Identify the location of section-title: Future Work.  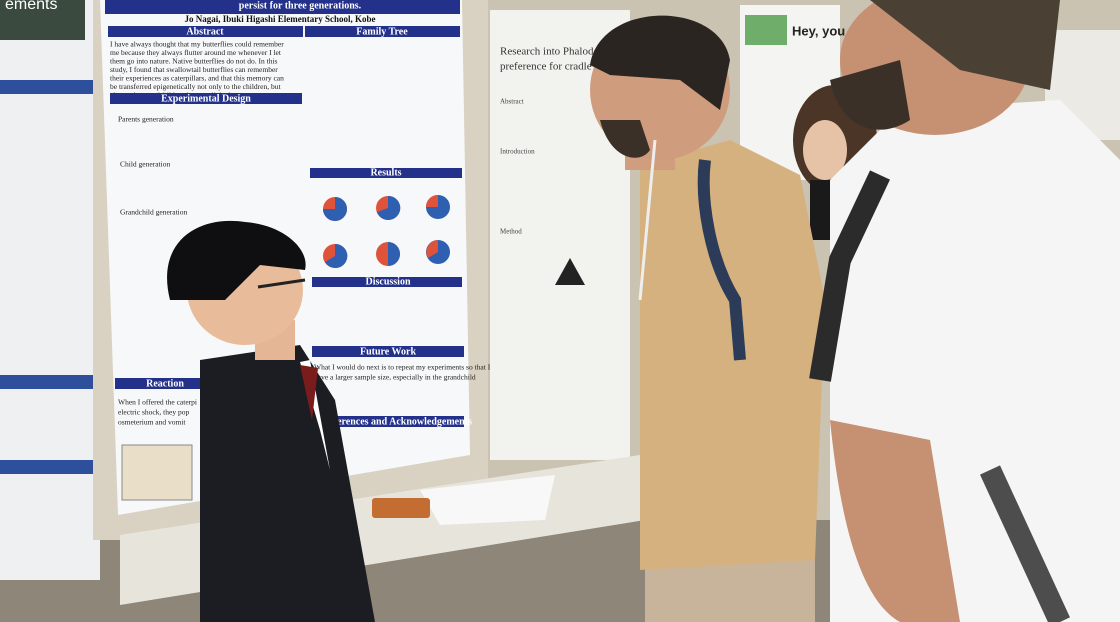
(388, 351).